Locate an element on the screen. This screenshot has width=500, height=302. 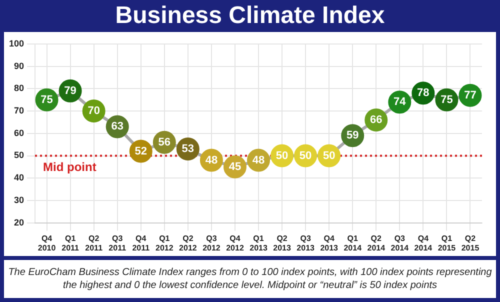
x-tick-label: Q1 2013 is located at coordinates (259, 243).